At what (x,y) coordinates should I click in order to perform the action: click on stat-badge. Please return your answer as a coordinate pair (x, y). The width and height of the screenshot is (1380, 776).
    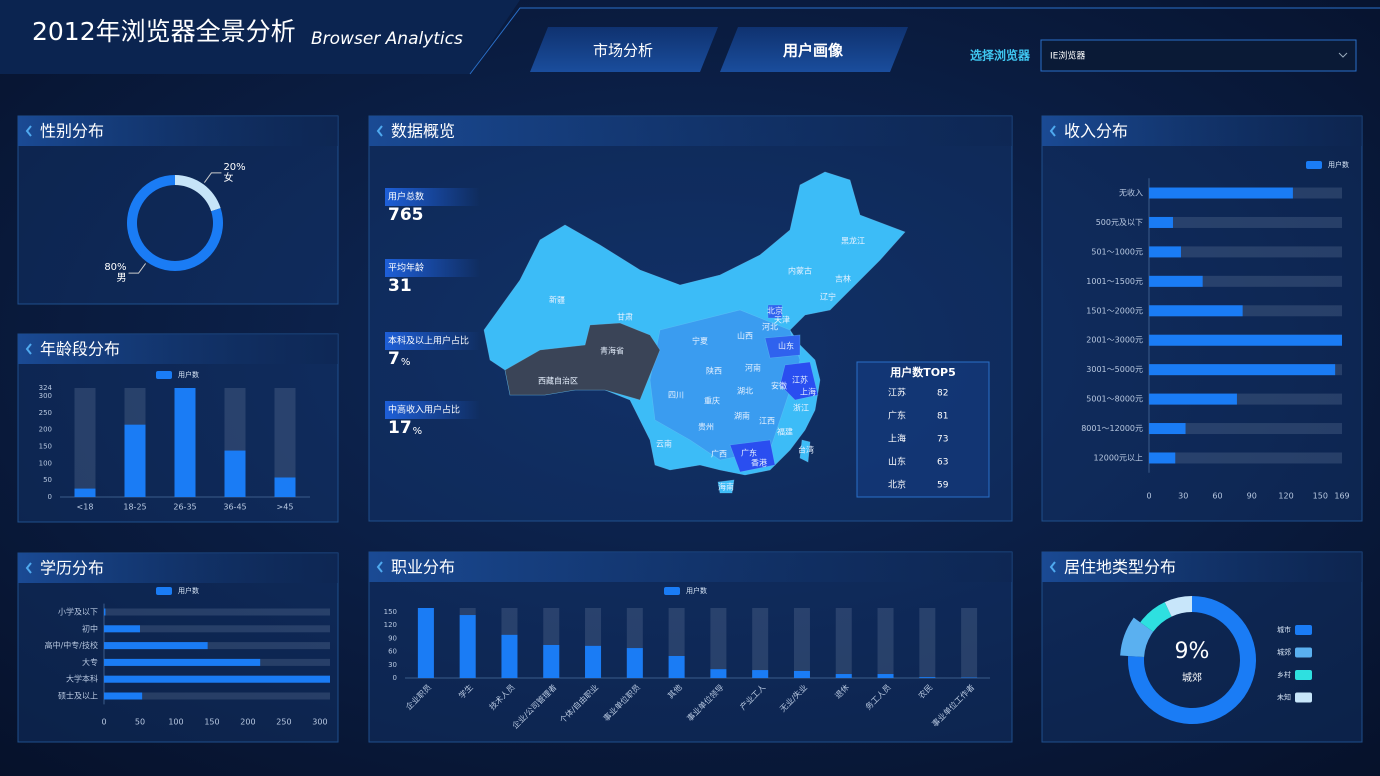
    Looking at the image, I should click on (432, 410).